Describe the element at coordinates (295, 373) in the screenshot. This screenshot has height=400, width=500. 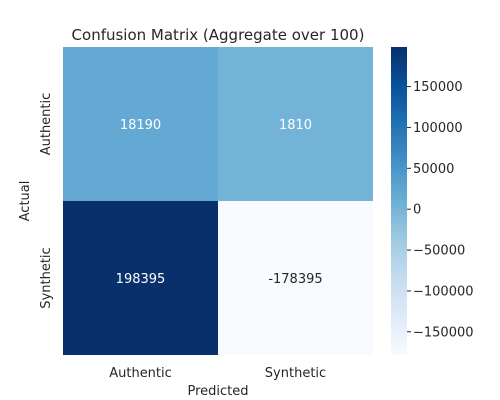
I see `x-tick-label-1: Synthetic` at that location.